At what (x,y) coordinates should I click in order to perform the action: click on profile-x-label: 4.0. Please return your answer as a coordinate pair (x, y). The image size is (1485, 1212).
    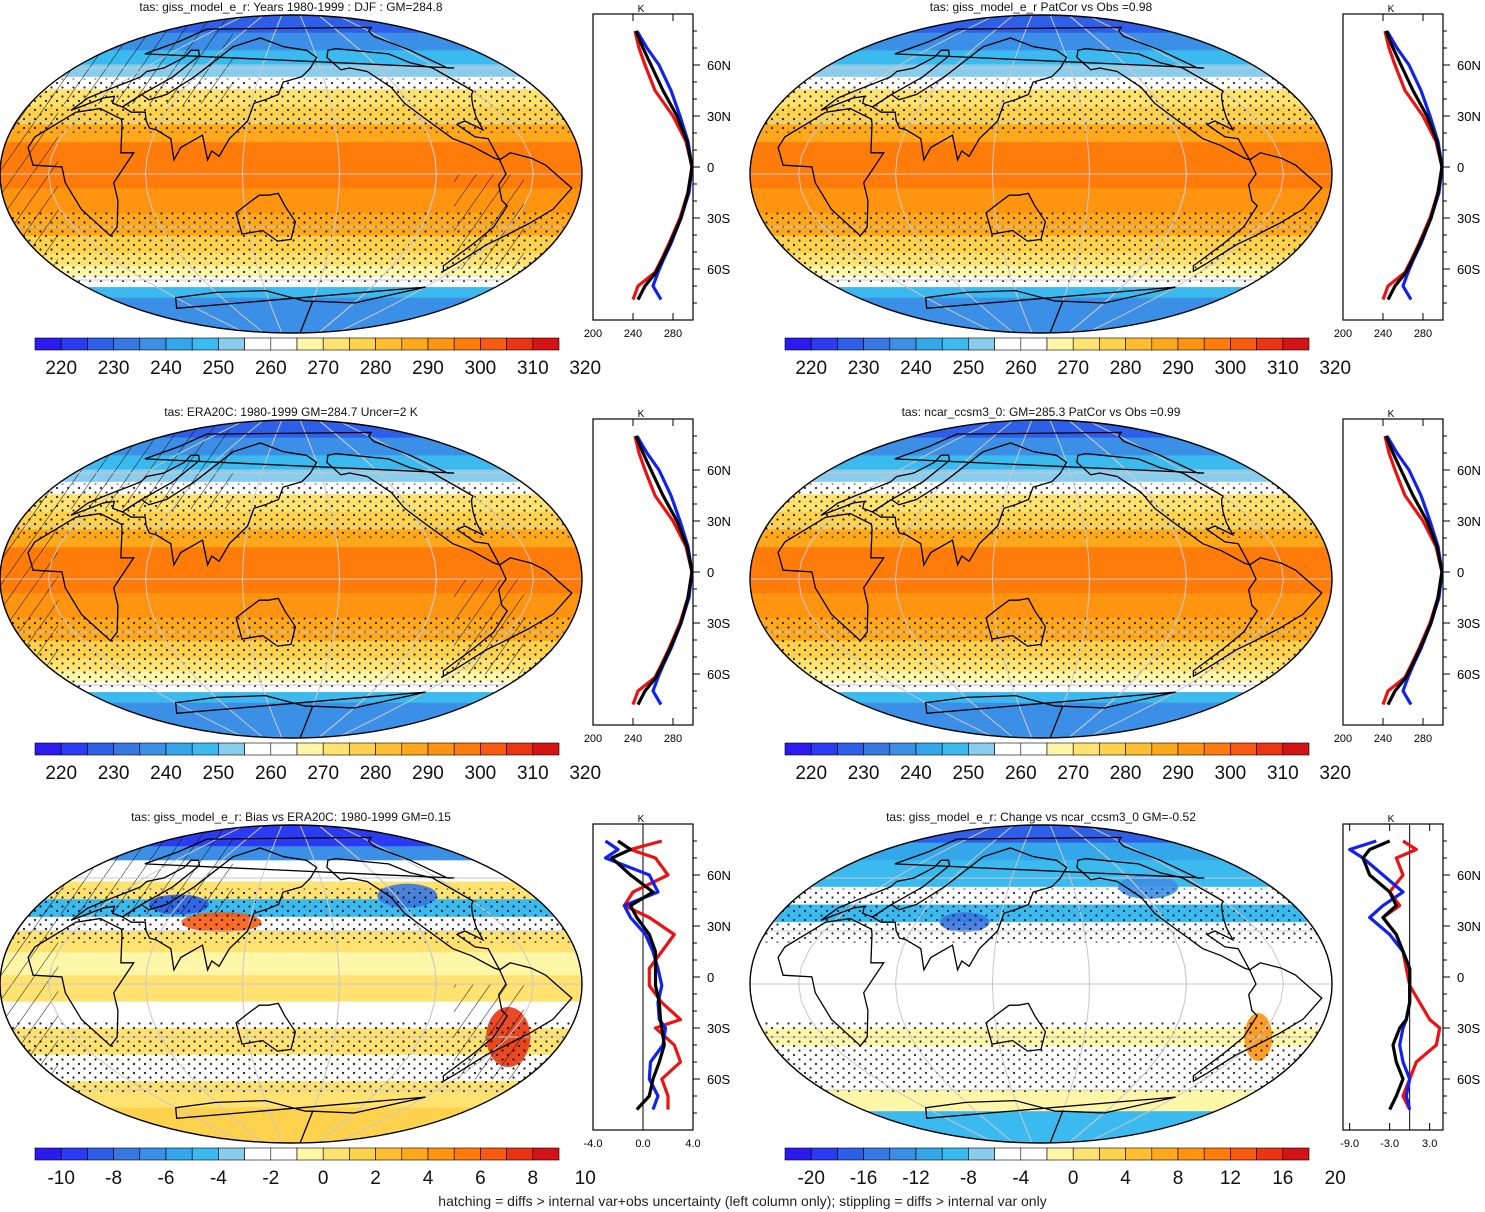
    Looking at the image, I should click on (692, 1144).